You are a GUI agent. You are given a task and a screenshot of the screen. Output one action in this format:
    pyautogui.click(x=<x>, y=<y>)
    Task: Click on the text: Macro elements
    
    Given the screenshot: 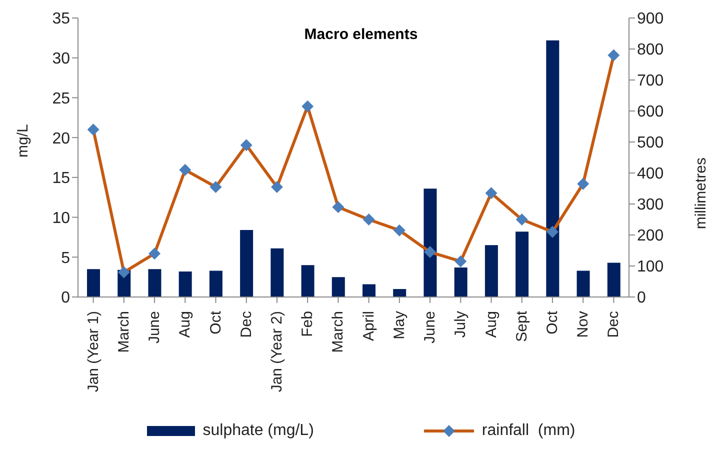 What is the action you would take?
    pyautogui.click(x=361, y=34)
    